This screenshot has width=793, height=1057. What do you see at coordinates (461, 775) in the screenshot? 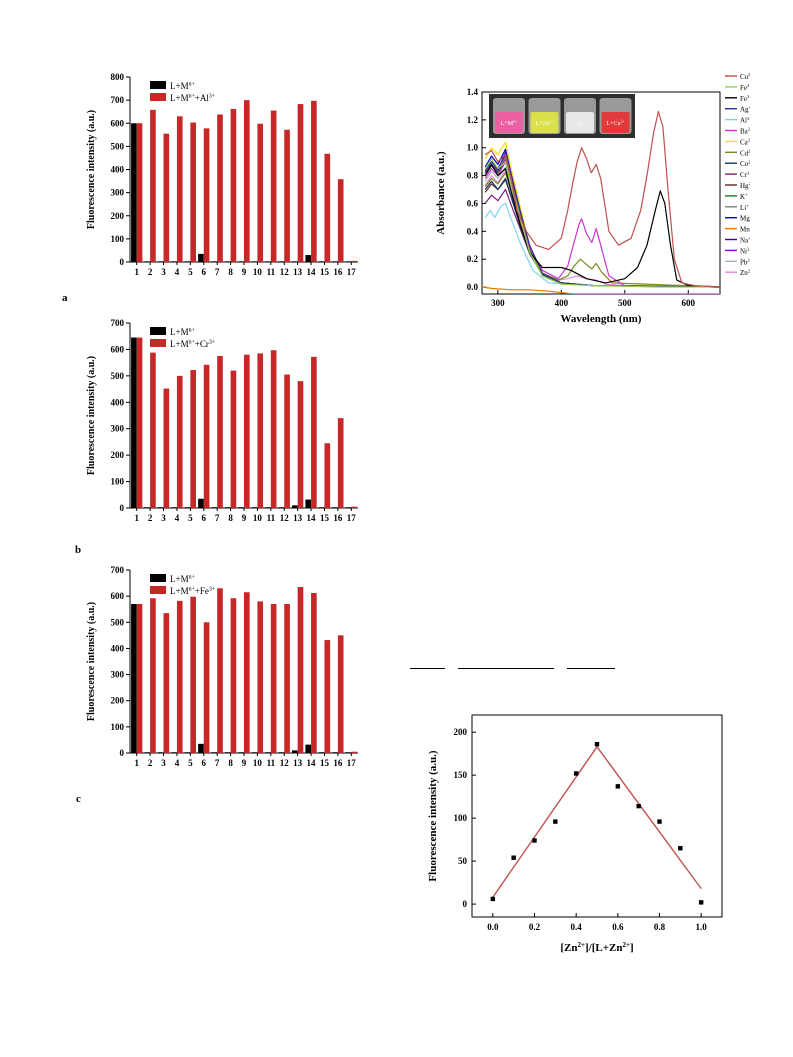
I see `y-tick-label: 150` at bounding box center [461, 775].